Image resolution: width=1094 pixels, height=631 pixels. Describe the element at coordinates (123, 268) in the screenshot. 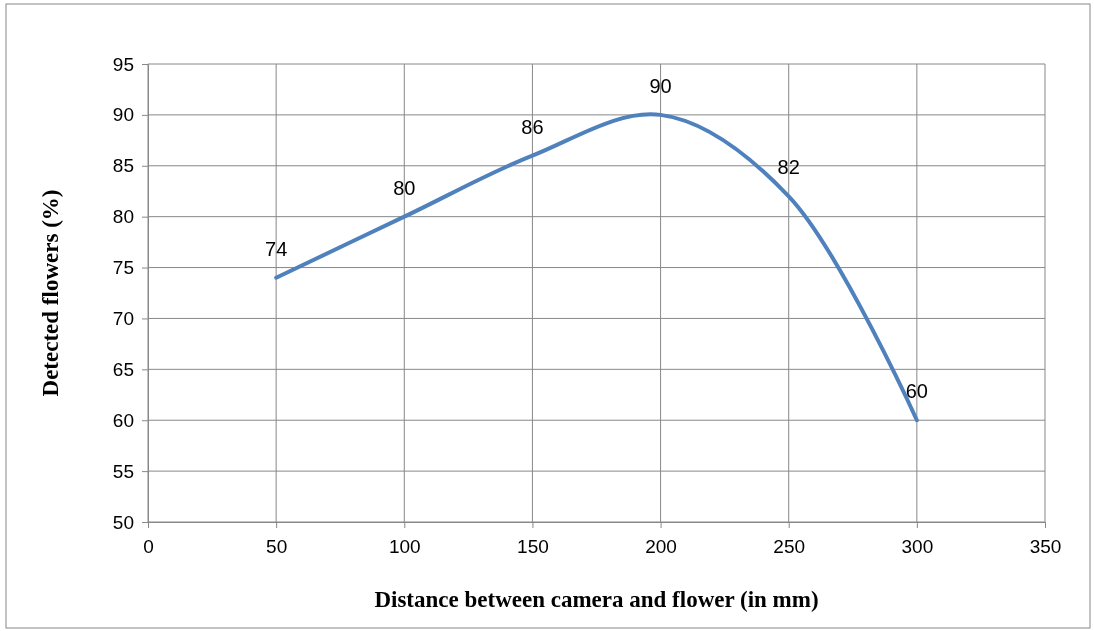

I see `y-tick-label: 75` at that location.